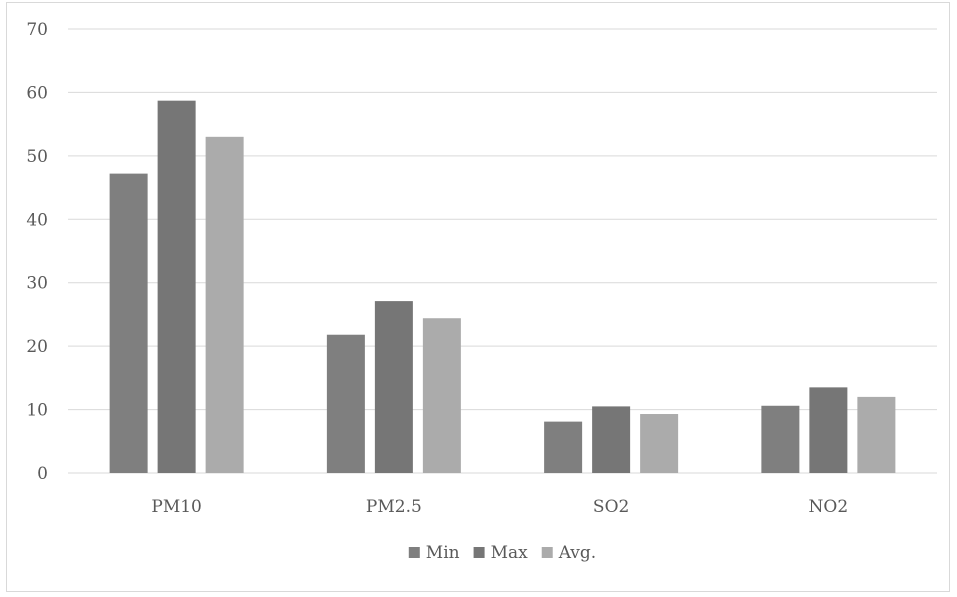 This screenshot has width=957, height=597. Describe the element at coordinates (37, 220) in the screenshot. I see `y-tick-label: 40` at that location.